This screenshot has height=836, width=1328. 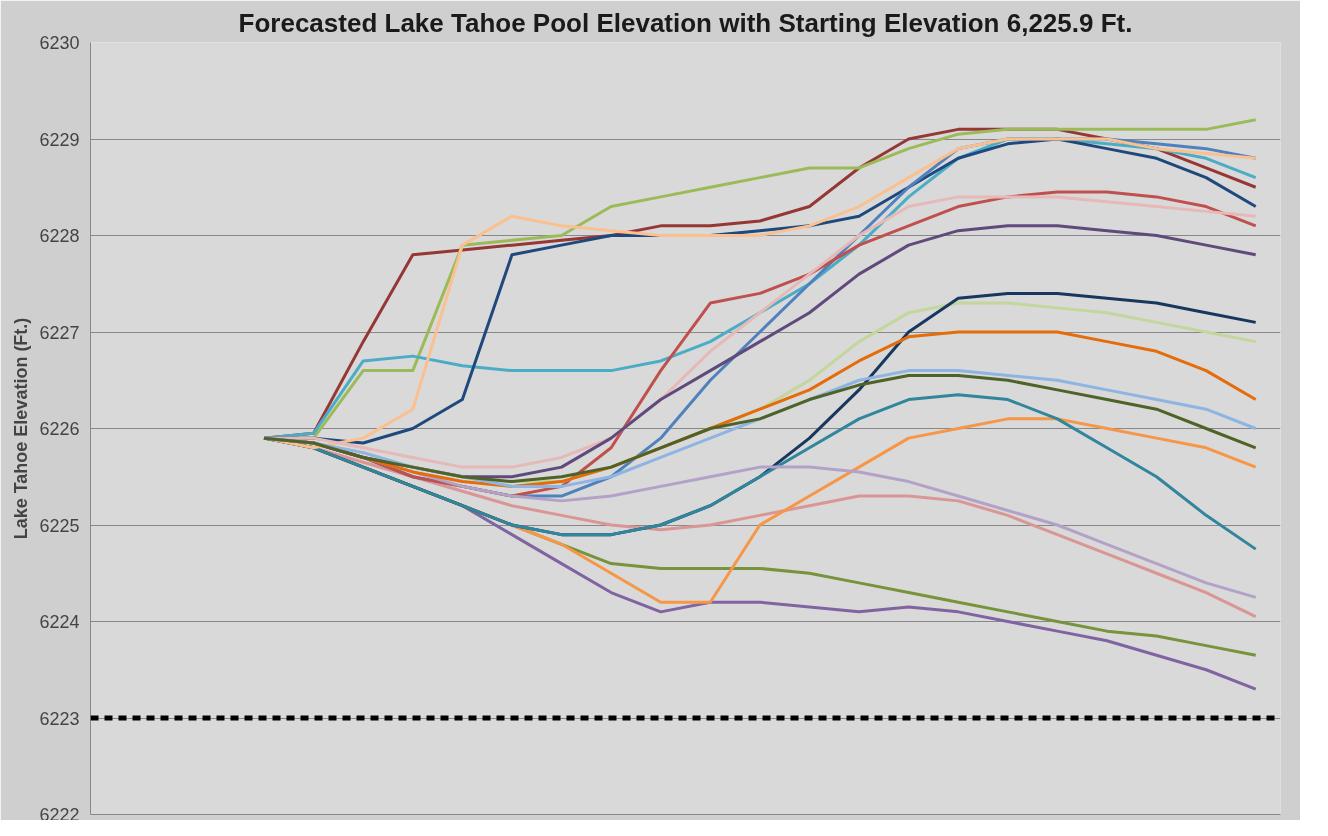 What do you see at coordinates (59, 43) in the screenshot?
I see `y-tick-label: 6230` at bounding box center [59, 43].